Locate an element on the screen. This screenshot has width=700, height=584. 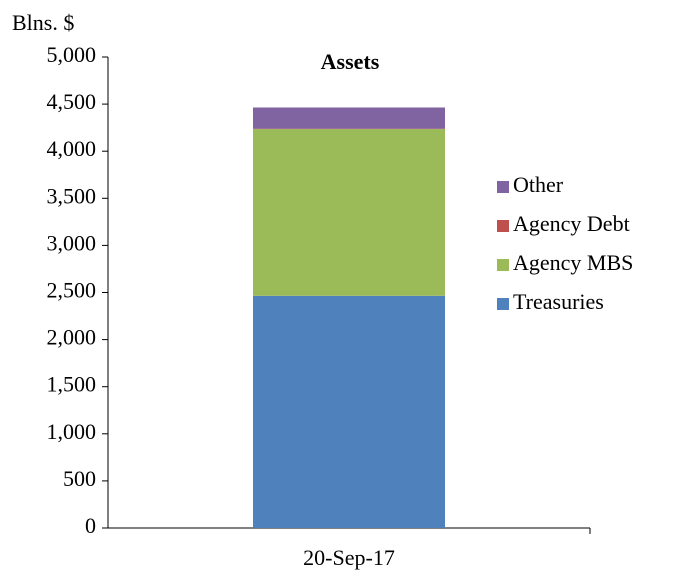
legend-label: Other is located at coordinates (538, 184).